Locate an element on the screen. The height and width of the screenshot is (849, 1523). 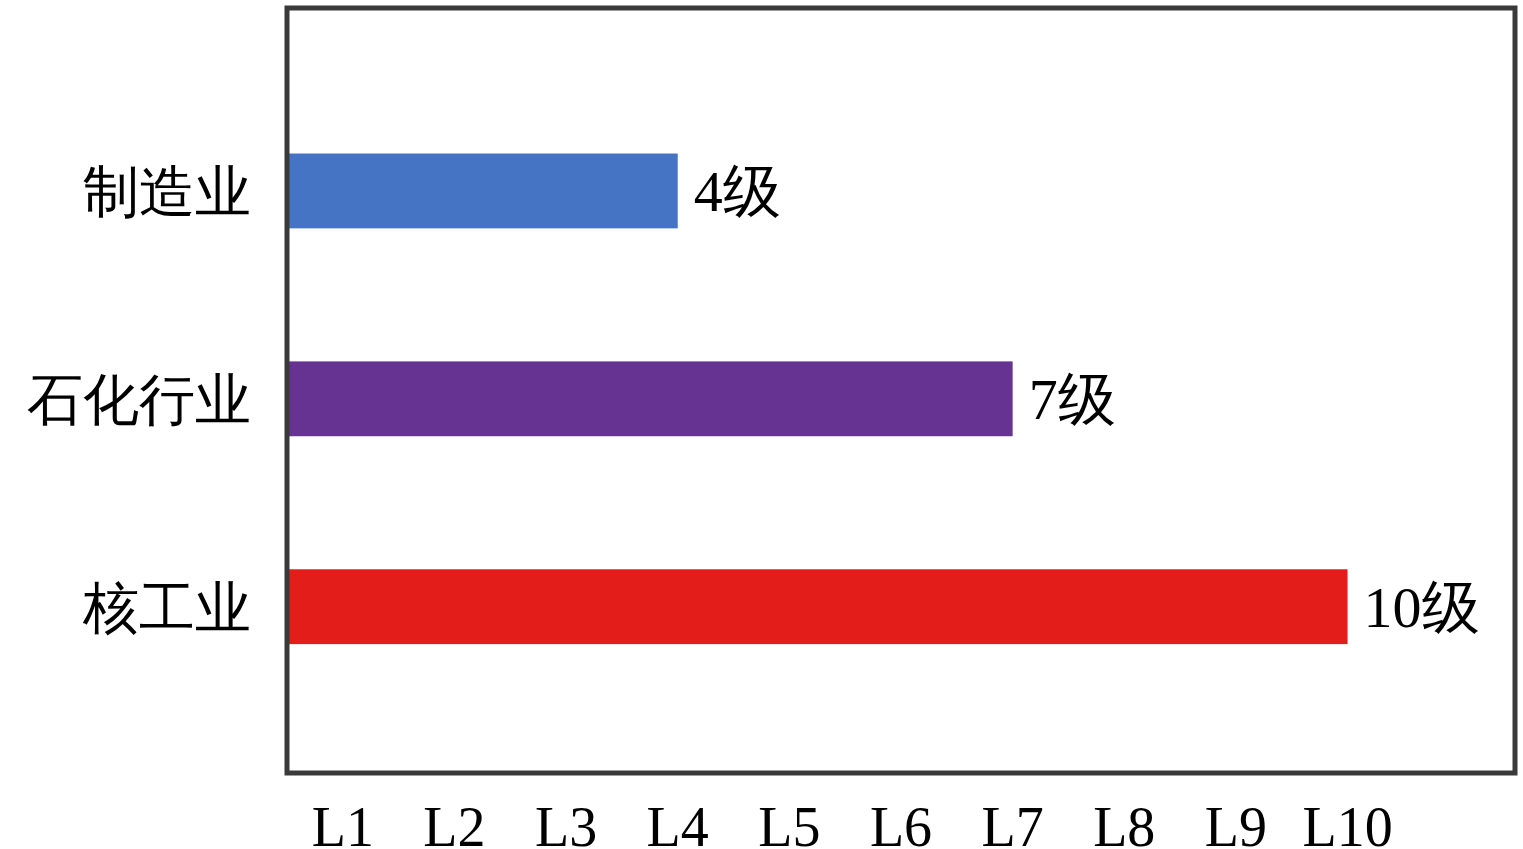
text: L5 is located at coordinates (789, 822).